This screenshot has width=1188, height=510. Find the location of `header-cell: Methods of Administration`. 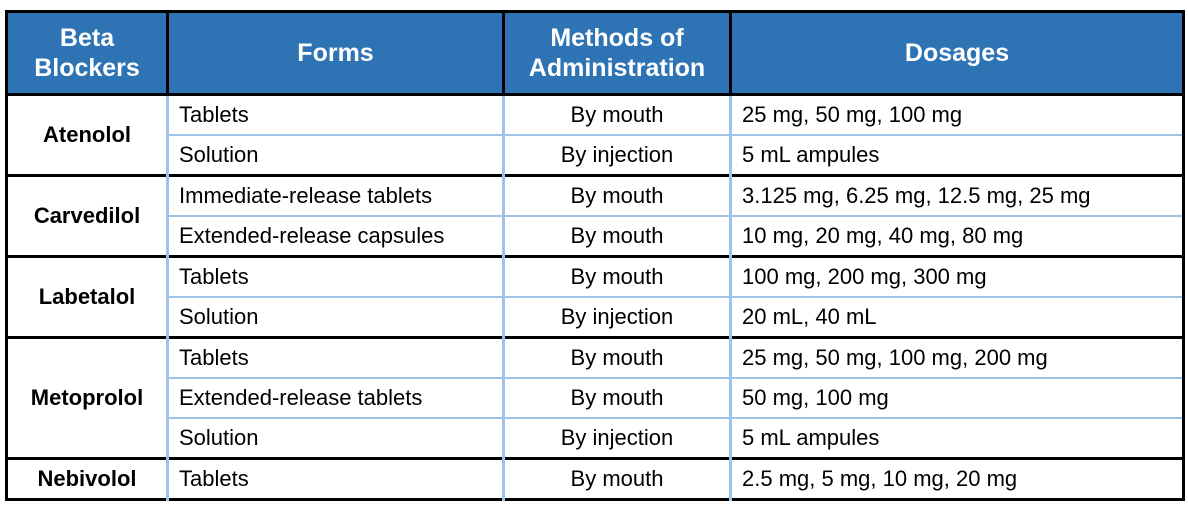

header-cell: Methods of Administration is located at coordinates (616, 53).